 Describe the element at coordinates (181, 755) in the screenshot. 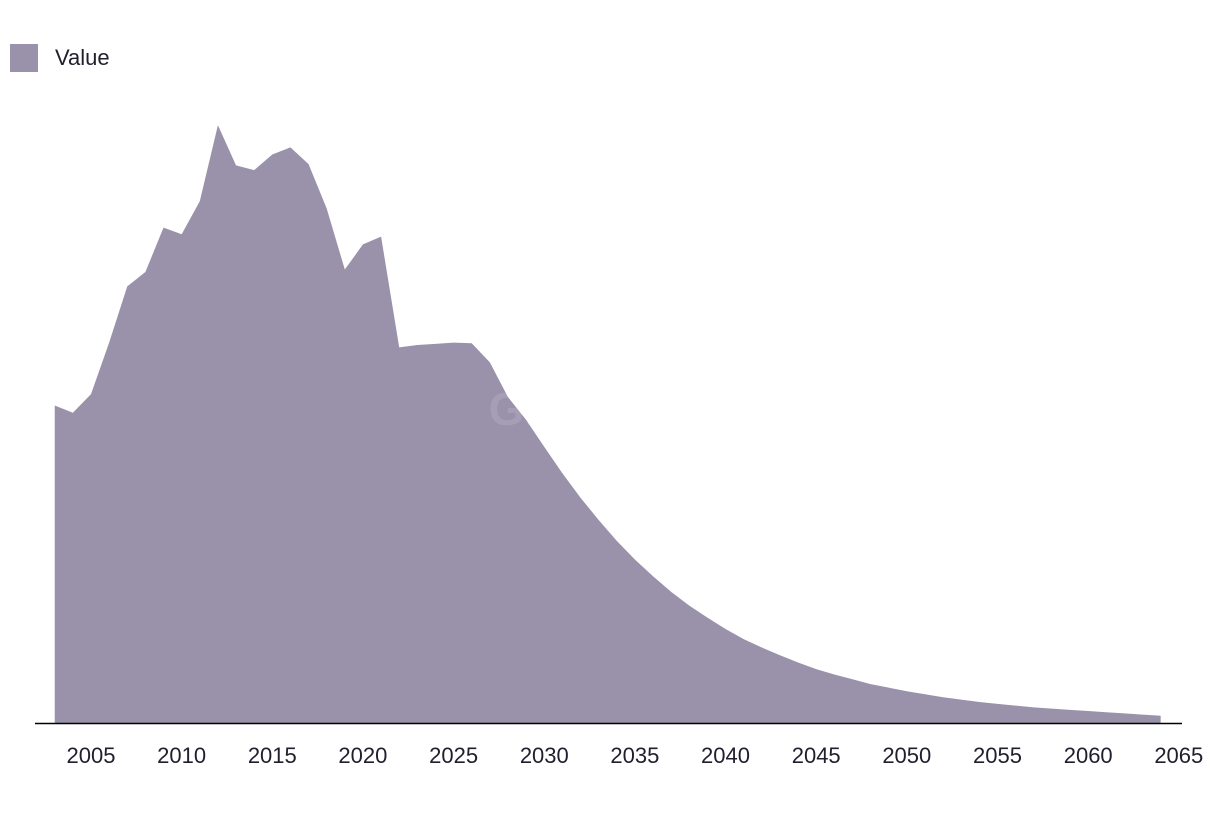

I see `x-tick-label: 2010` at that location.